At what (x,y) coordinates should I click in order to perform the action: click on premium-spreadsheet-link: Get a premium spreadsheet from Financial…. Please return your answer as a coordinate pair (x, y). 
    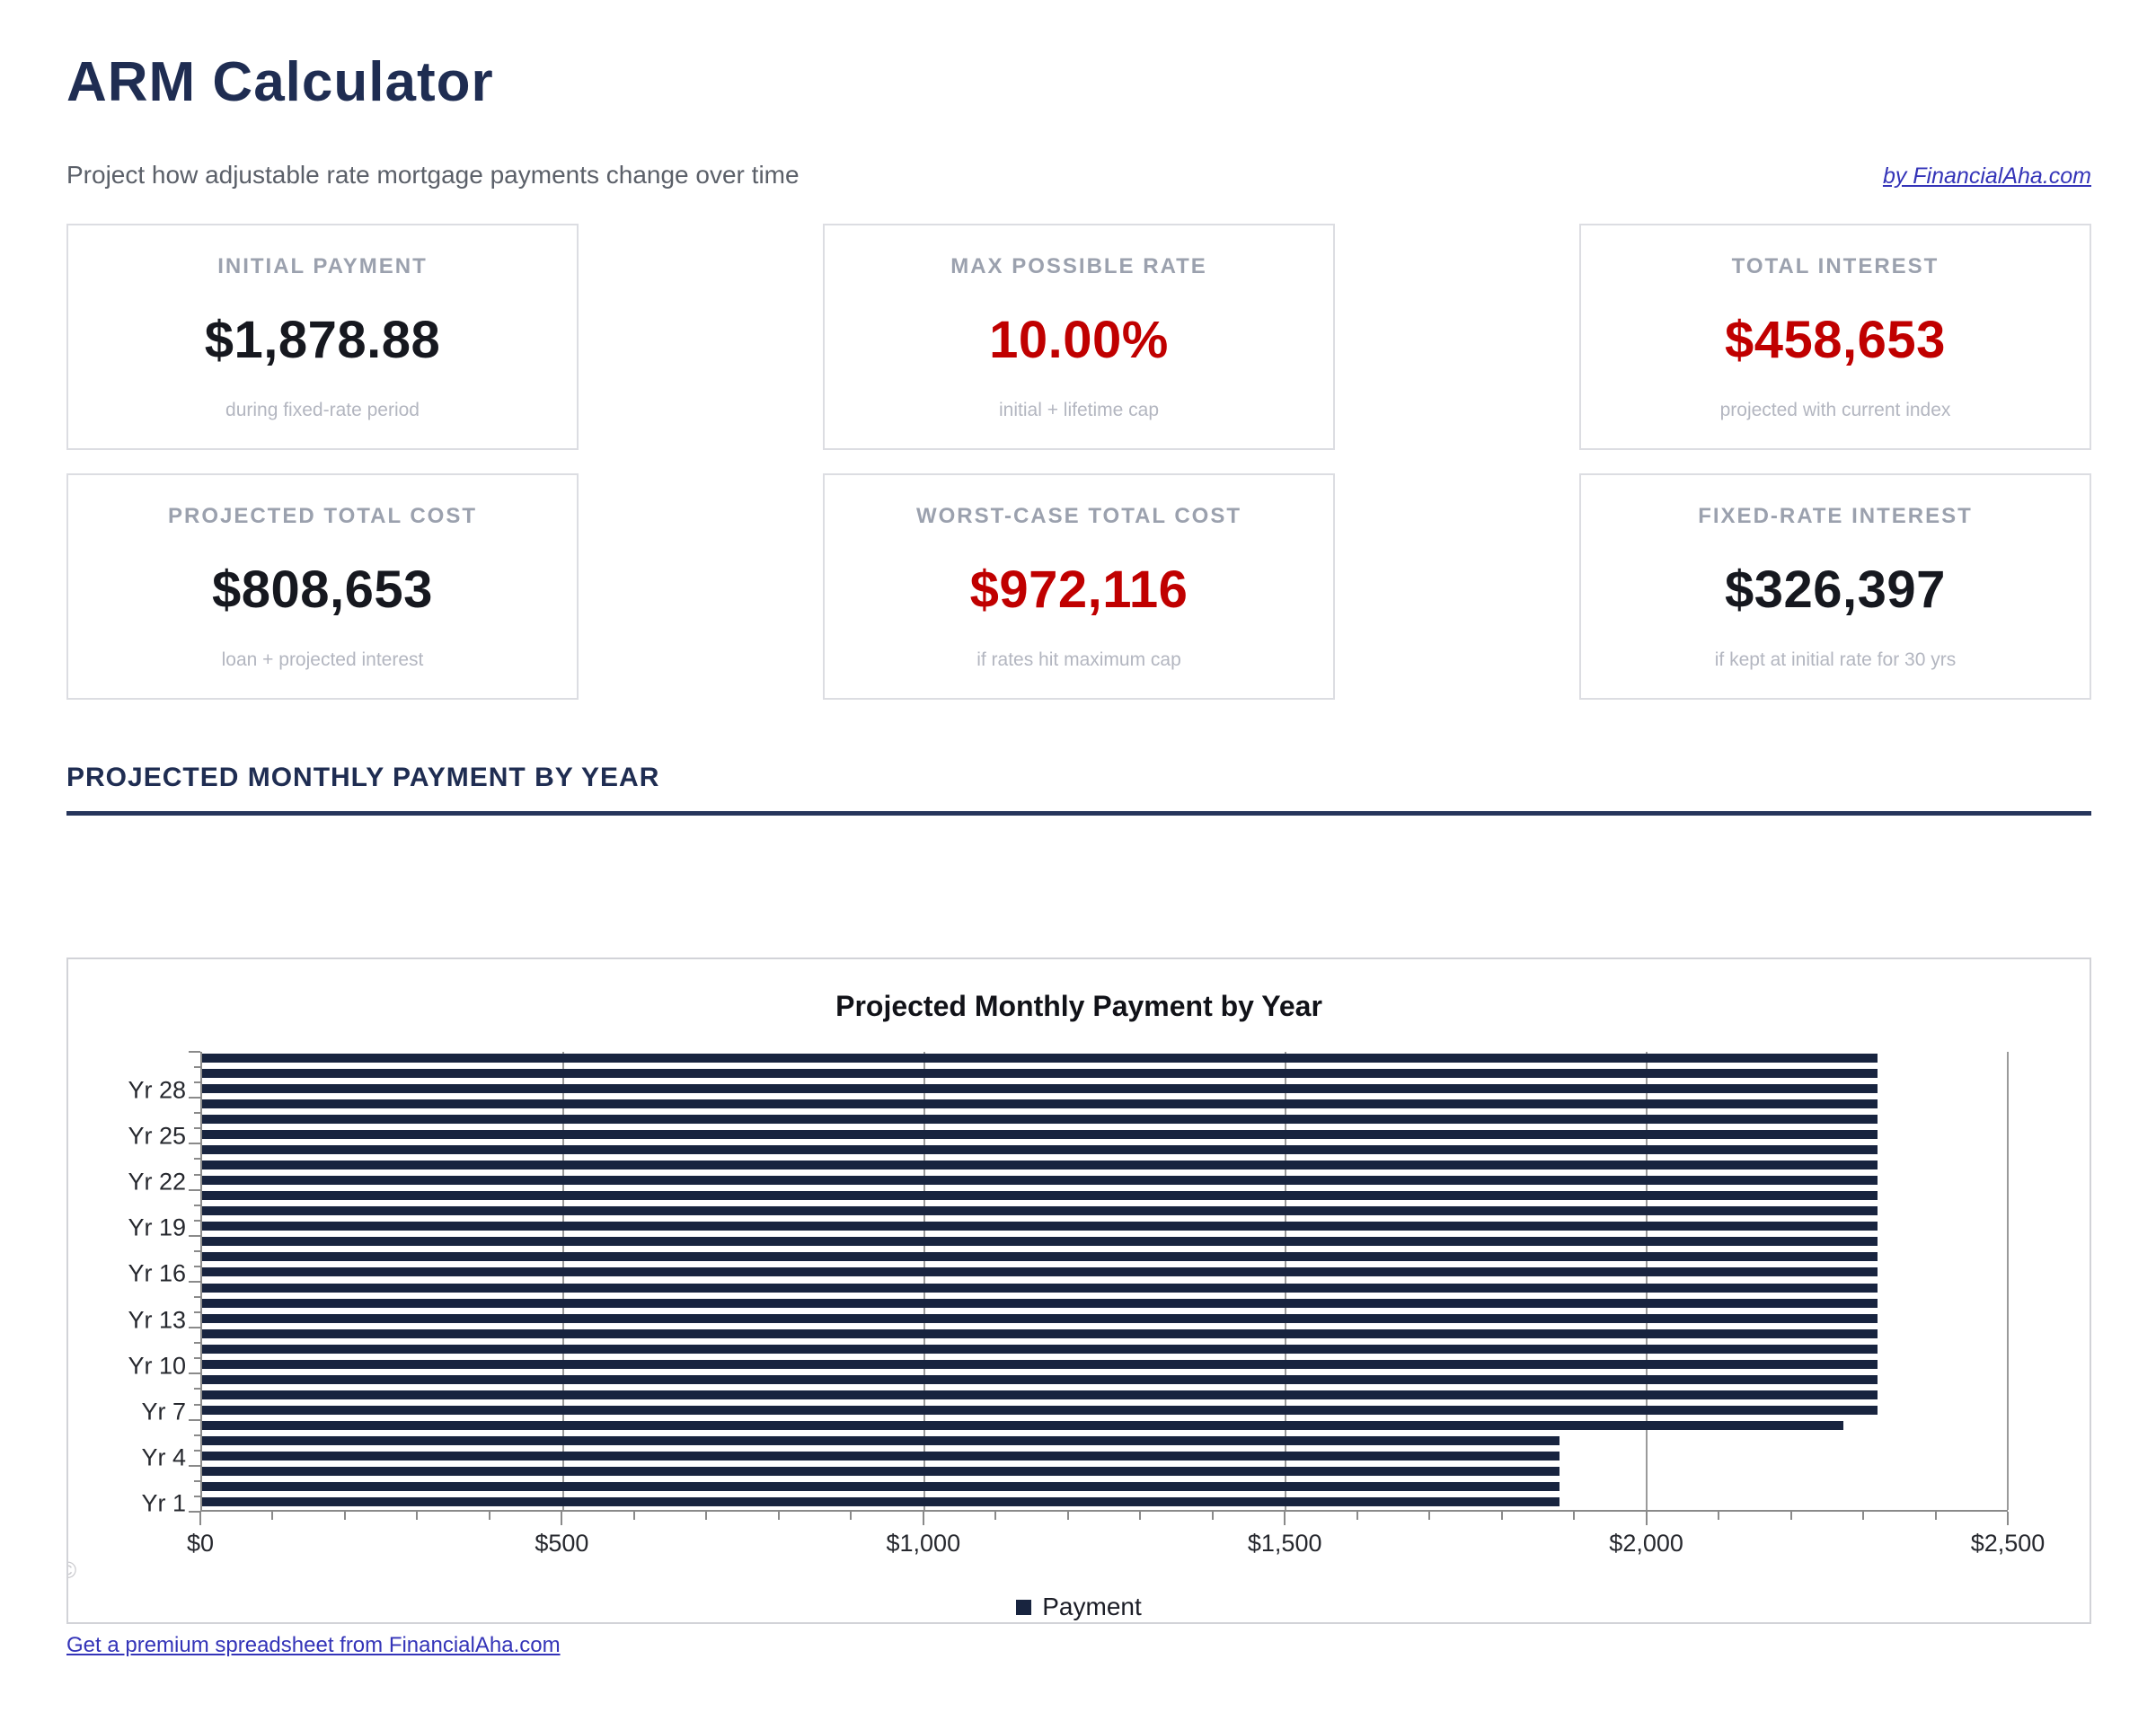
    Looking at the image, I should click on (313, 1645).